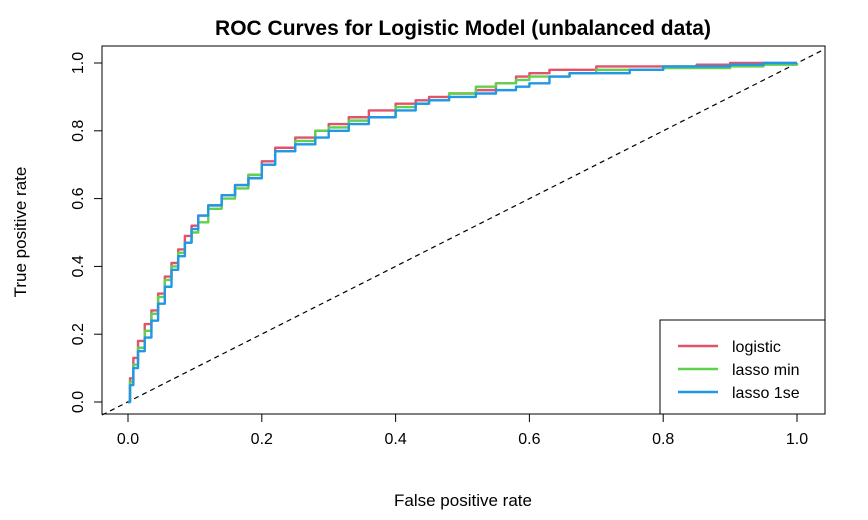 The height and width of the screenshot is (520, 868). What do you see at coordinates (78, 198) in the screenshot?
I see `y-tick-label: 0.6` at bounding box center [78, 198].